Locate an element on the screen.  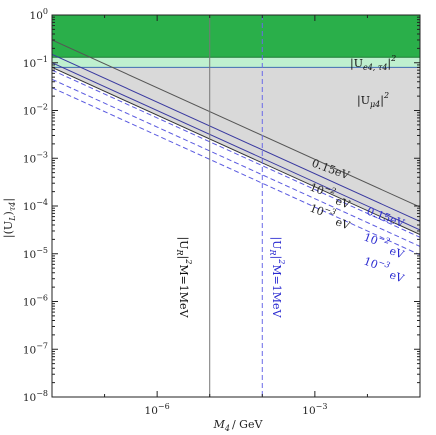
y-tick-label: 10⁻² is located at coordinates (35, 110).